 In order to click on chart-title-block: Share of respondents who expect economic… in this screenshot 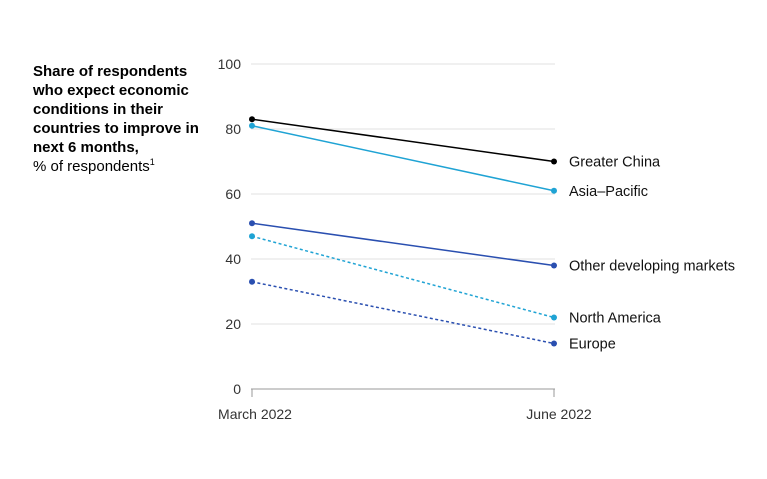, I will do `click(123, 119)`.